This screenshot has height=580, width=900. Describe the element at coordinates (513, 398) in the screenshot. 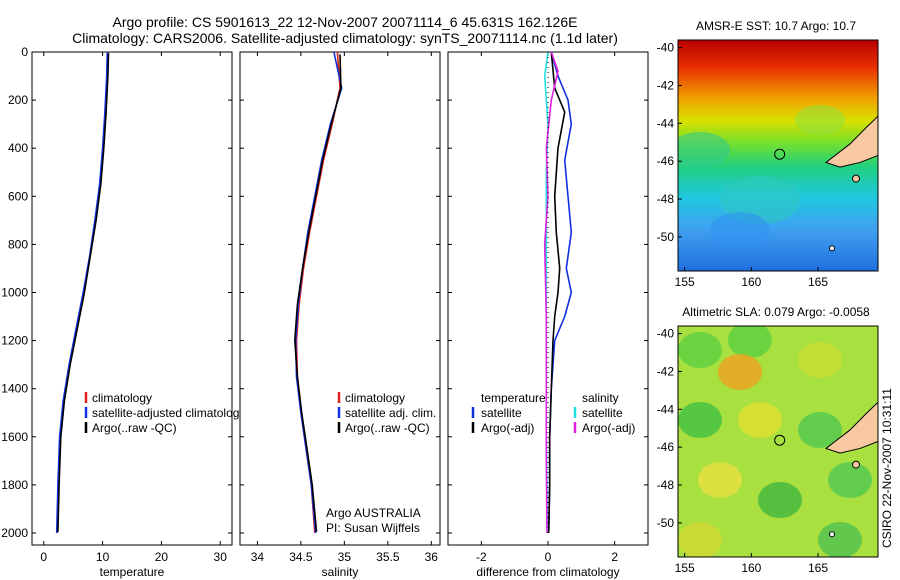

I see `legend-label: temperature` at that location.